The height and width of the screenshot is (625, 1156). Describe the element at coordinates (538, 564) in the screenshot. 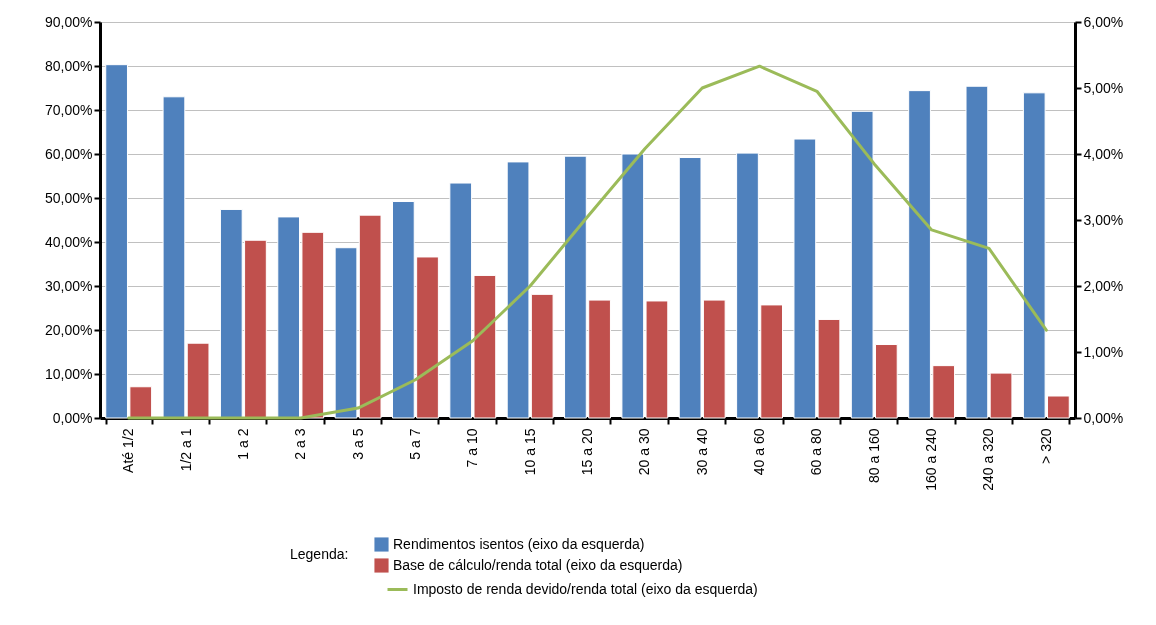

I see `legend-label: Base de cálculo/renda total (eixo da esquerda)` at that location.